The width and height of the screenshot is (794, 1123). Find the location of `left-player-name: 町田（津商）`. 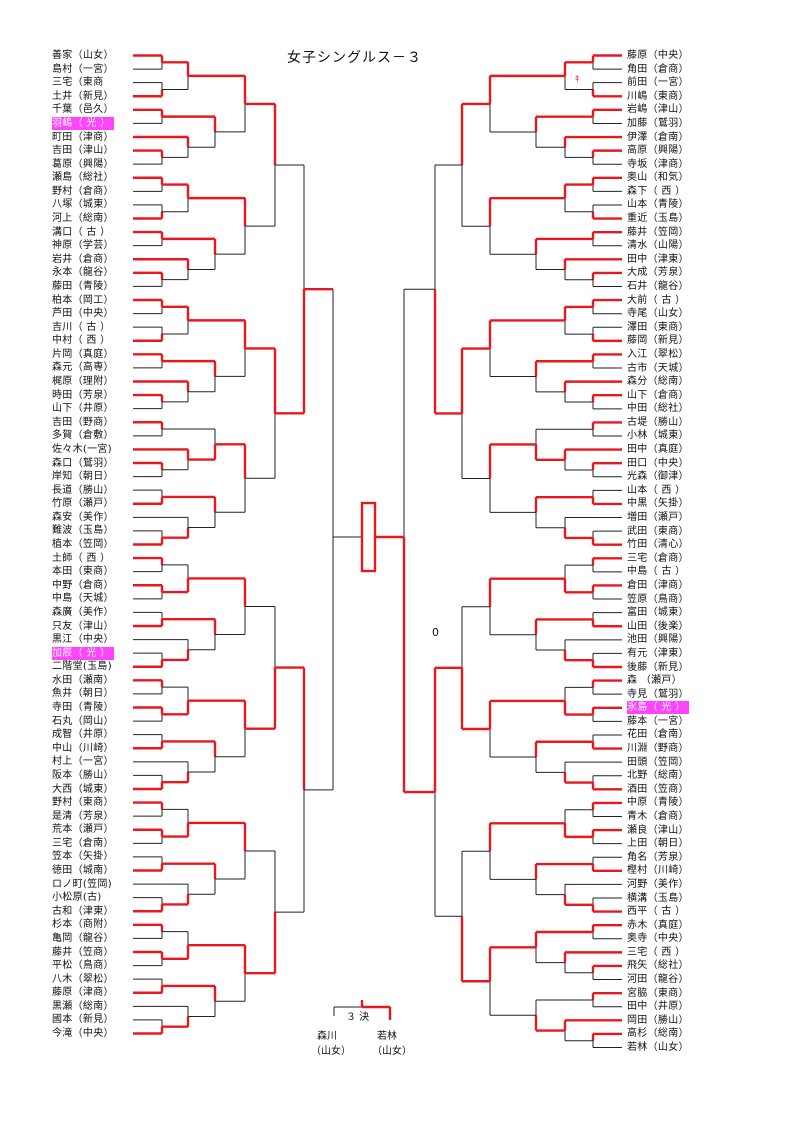

left-player-name: 町田（津商） is located at coordinates (83, 137).